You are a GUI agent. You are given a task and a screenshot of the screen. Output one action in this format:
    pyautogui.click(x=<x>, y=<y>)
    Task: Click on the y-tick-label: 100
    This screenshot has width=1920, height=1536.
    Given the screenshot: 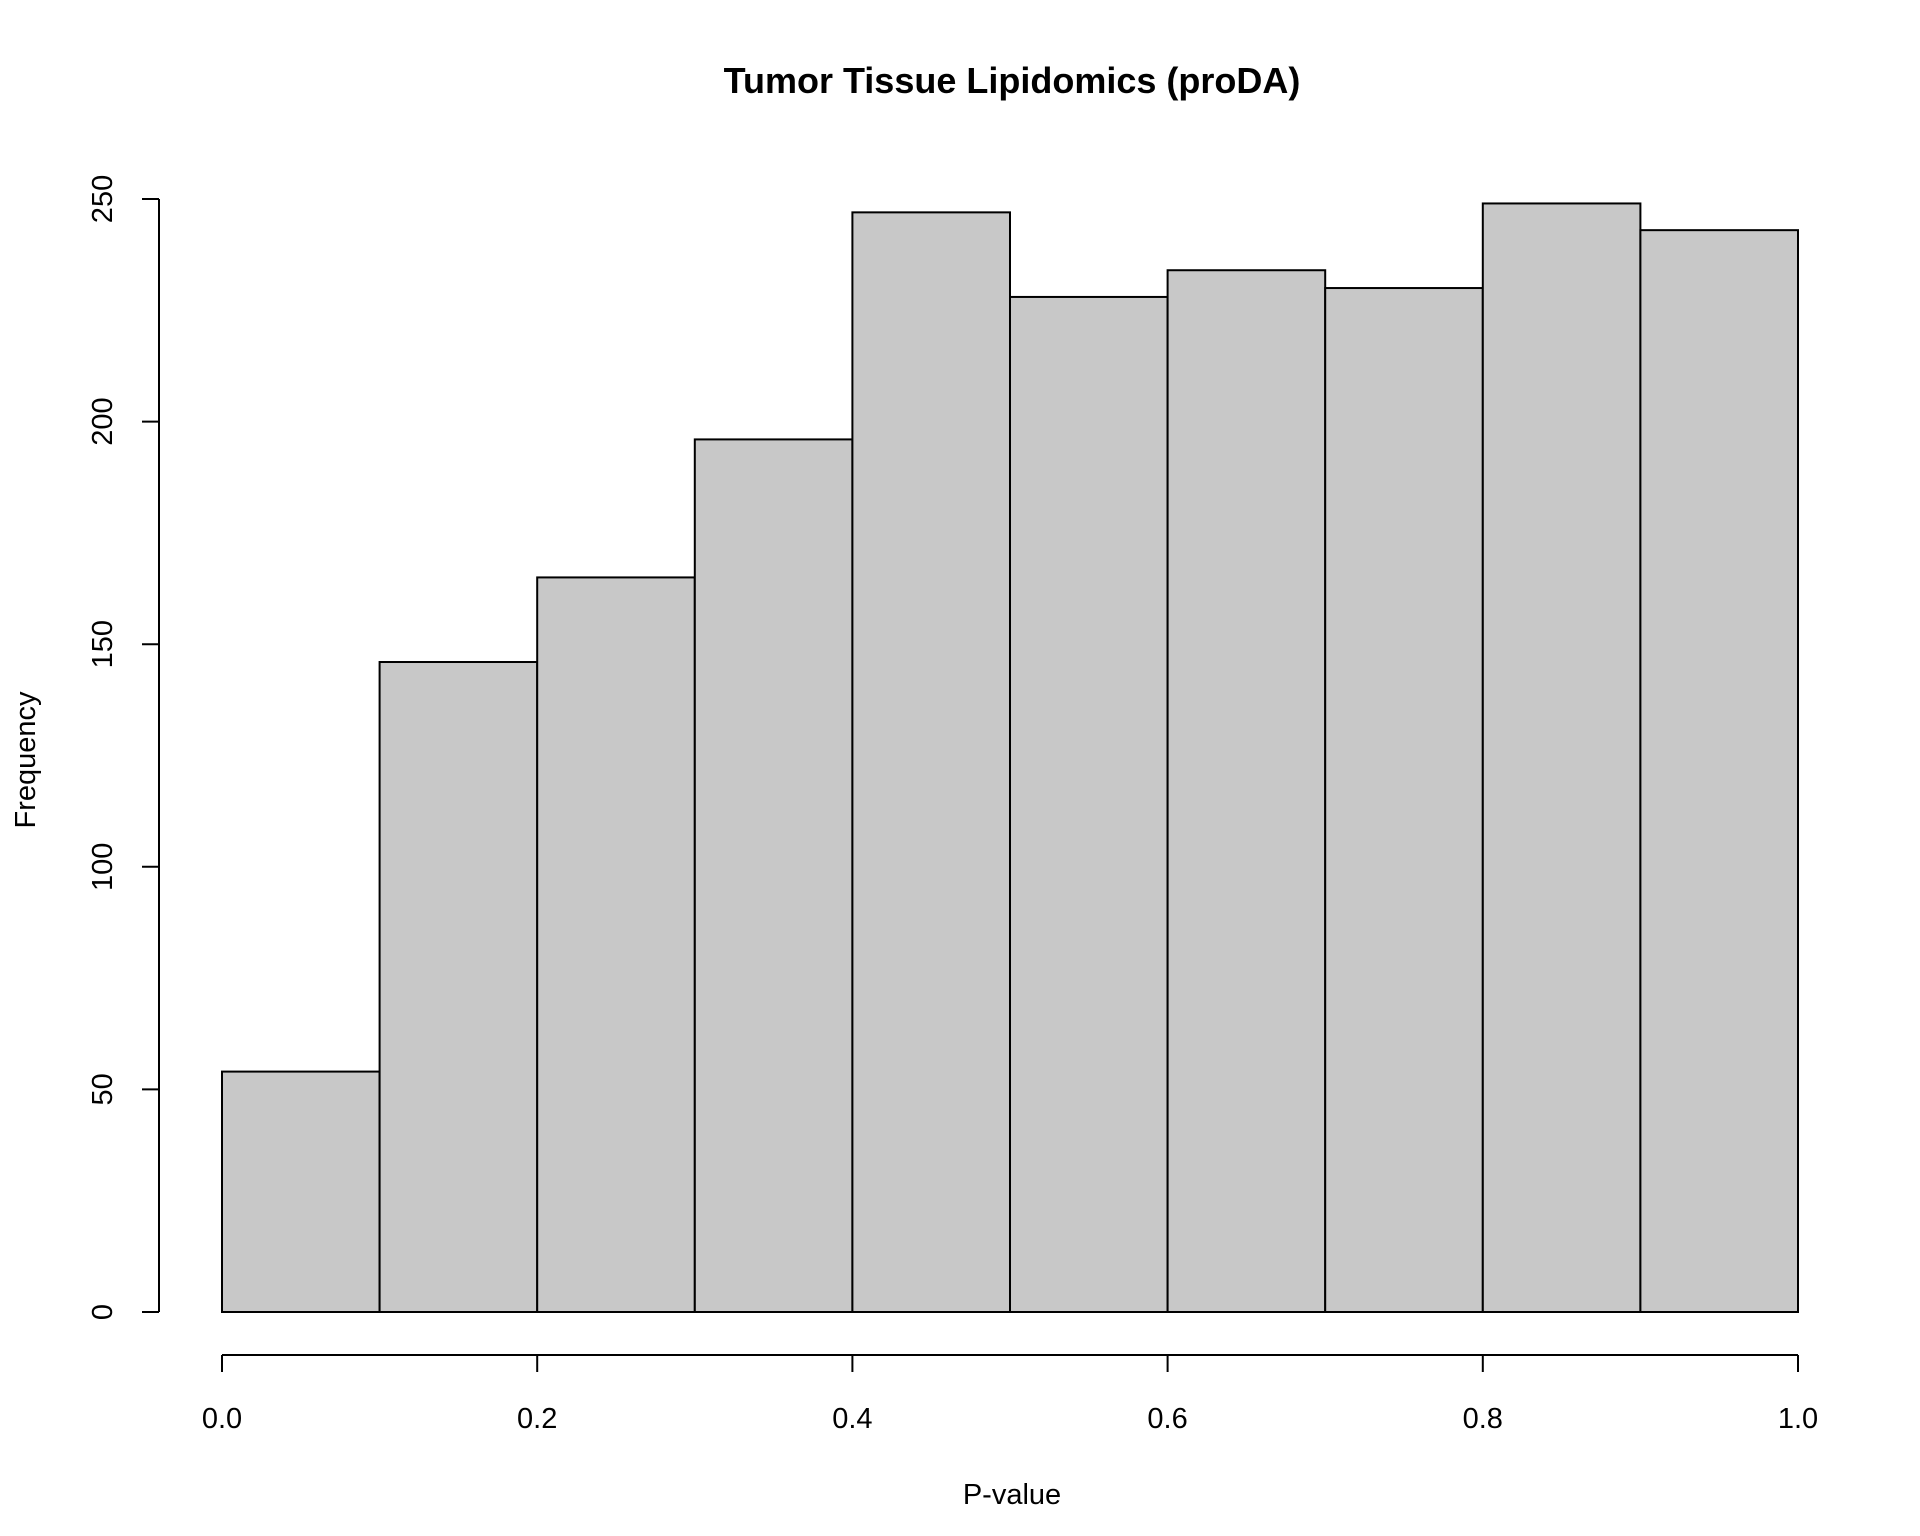 What is the action you would take?
    pyautogui.click(x=103, y=867)
    